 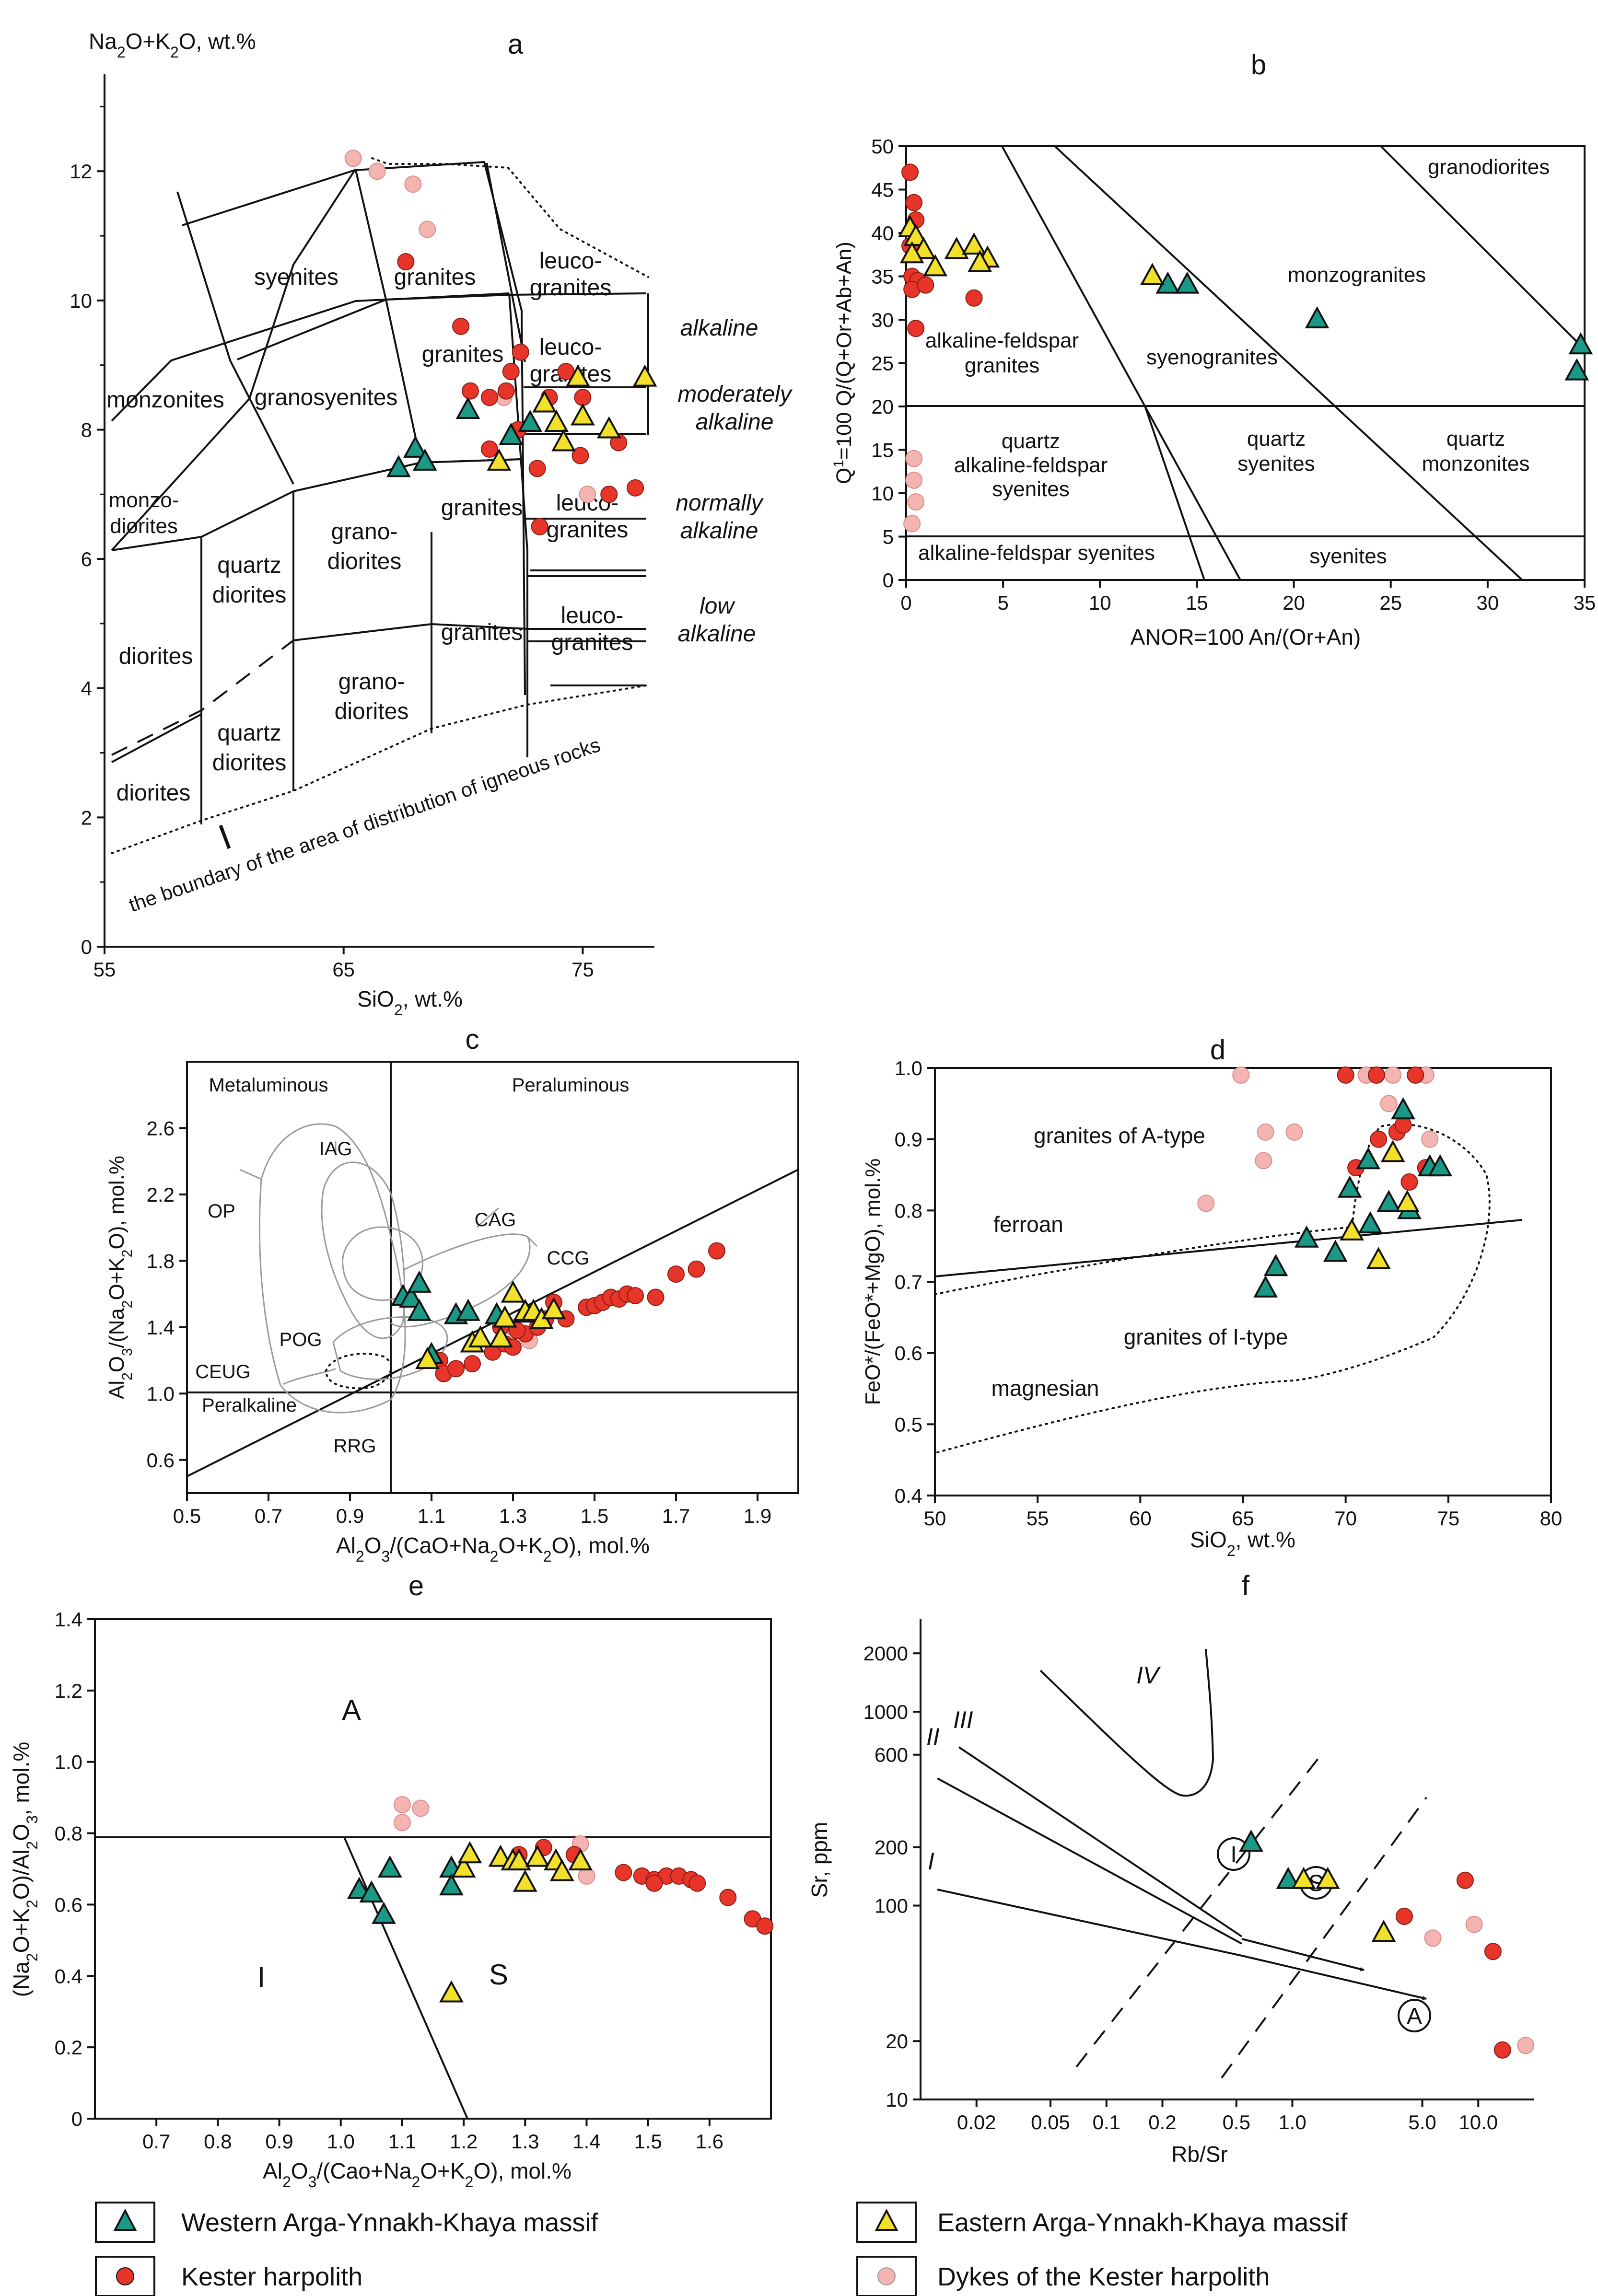 I want to click on panel-a-label-mod-alkaline: moderately alkaline, so click(x=735, y=408).